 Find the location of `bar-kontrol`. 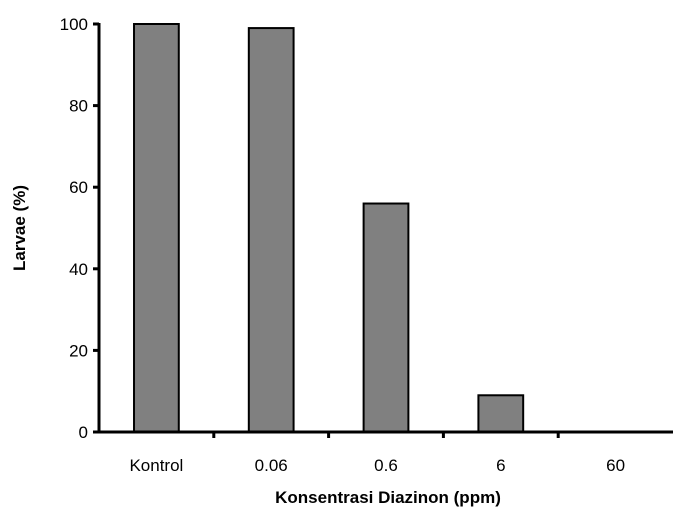

bar-kontrol is located at coordinates (156, 228).